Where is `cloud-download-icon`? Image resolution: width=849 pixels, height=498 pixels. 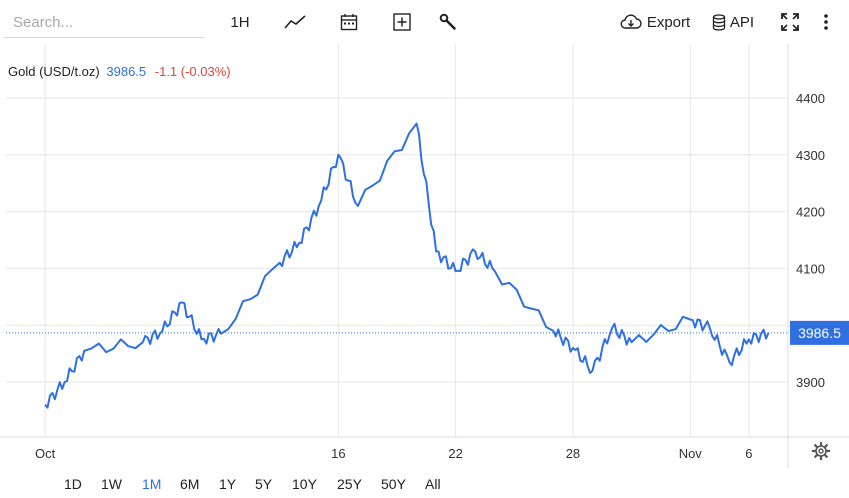
cloud-download-icon is located at coordinates (631, 21).